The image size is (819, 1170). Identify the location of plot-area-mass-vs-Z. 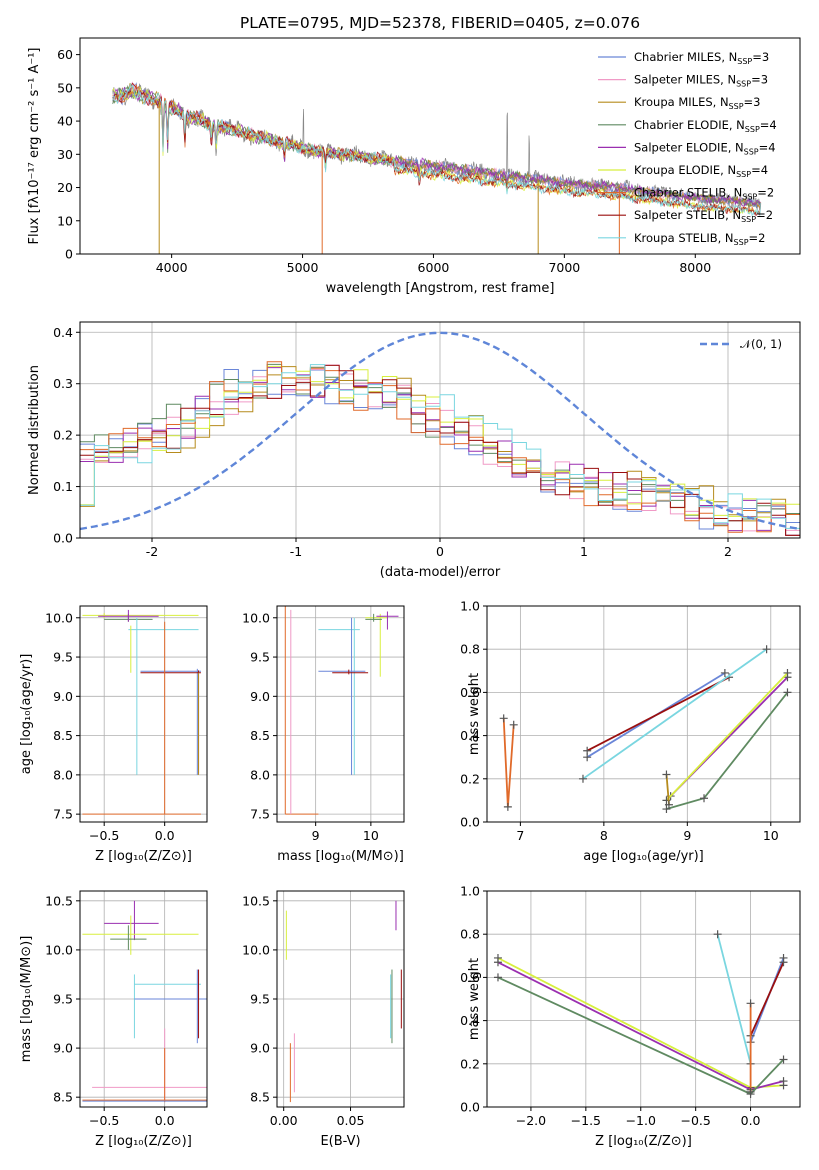
(143, 999).